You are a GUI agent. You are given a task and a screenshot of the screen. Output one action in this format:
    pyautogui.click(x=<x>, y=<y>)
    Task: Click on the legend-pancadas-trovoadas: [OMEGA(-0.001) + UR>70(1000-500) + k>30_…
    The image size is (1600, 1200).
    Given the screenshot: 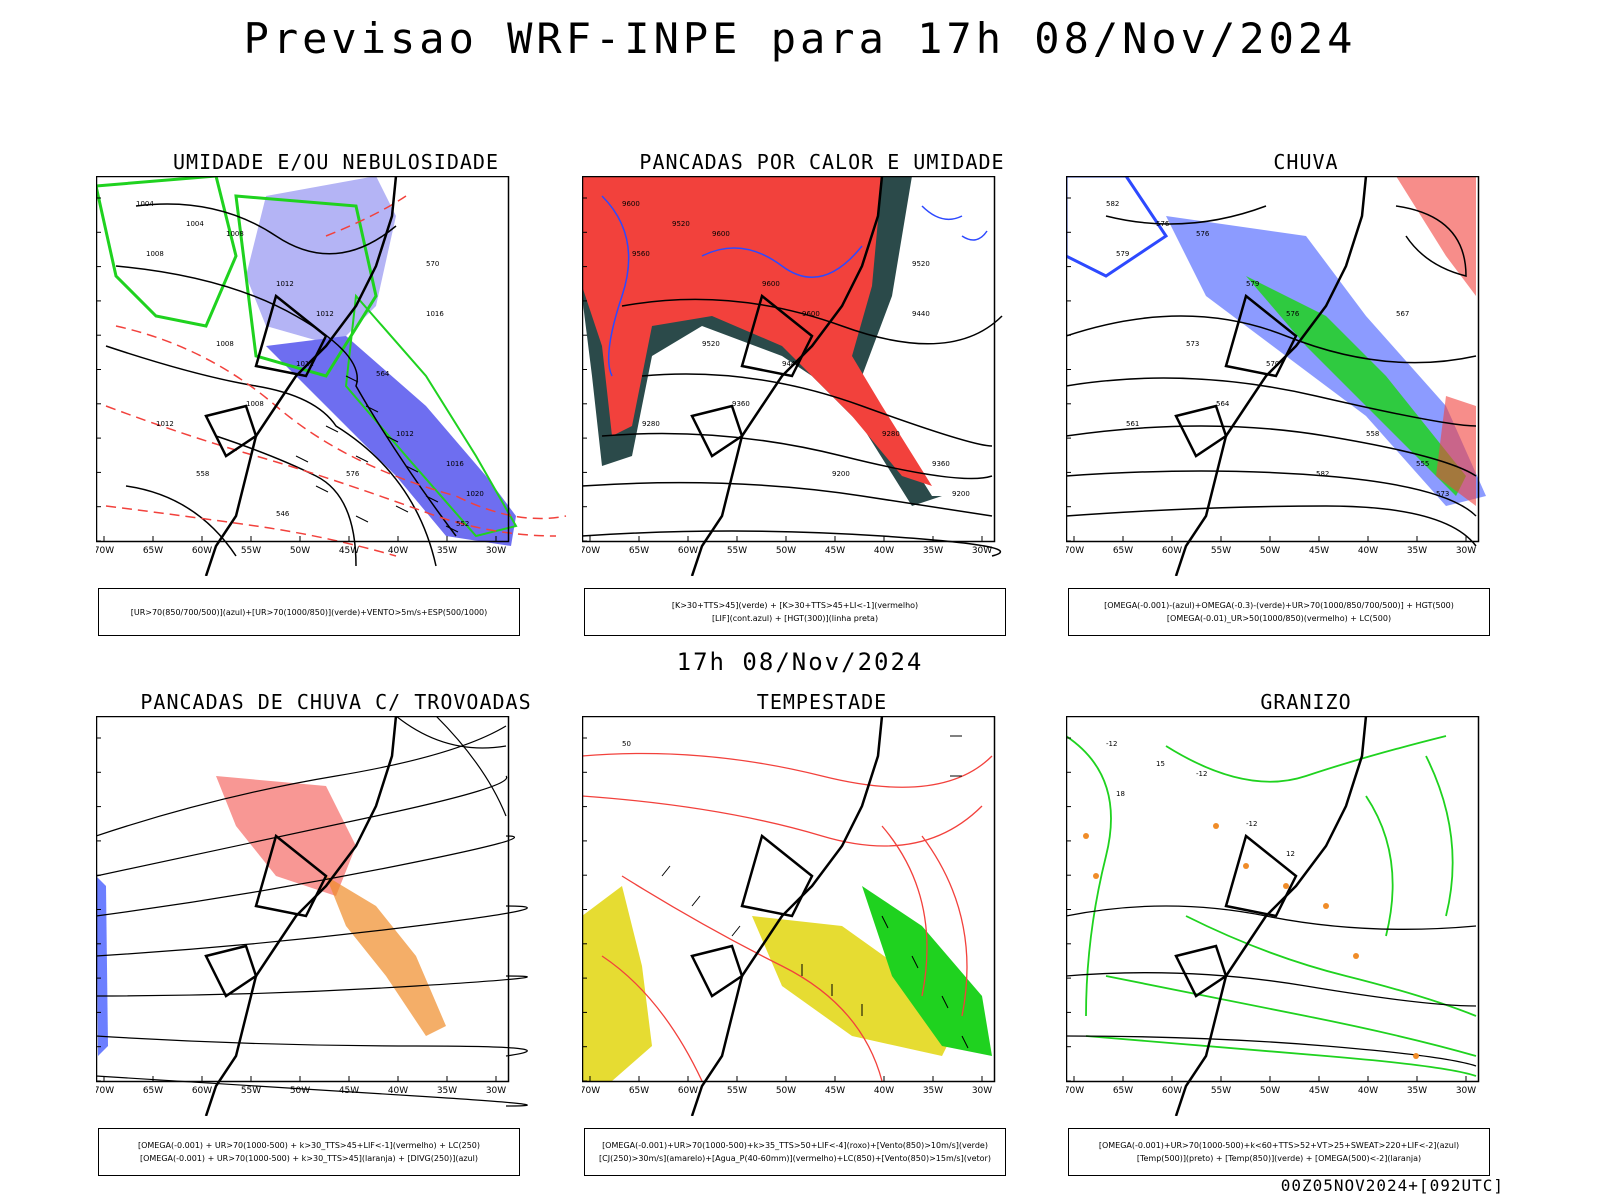 What is the action you would take?
    pyautogui.click(x=309, y=1152)
    